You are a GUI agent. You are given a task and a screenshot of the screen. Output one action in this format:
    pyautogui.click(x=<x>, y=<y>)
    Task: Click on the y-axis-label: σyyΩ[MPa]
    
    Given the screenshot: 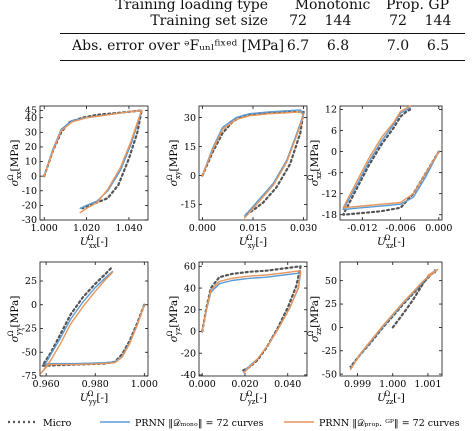 What is the action you would take?
    pyautogui.click(x=15, y=319)
    